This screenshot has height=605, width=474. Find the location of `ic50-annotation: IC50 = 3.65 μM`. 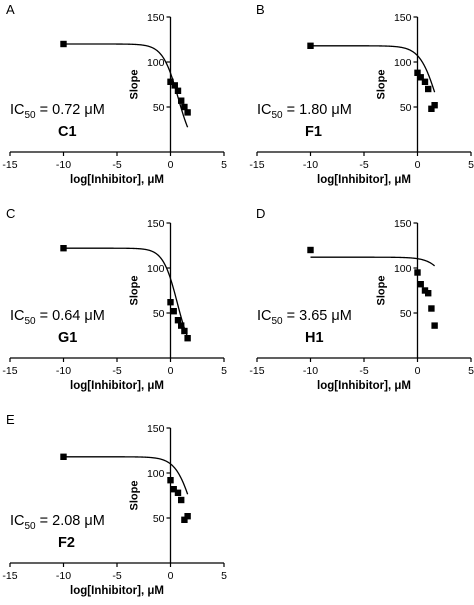

ic50-annotation: IC50 = 3.65 μM is located at coordinates (304, 317).